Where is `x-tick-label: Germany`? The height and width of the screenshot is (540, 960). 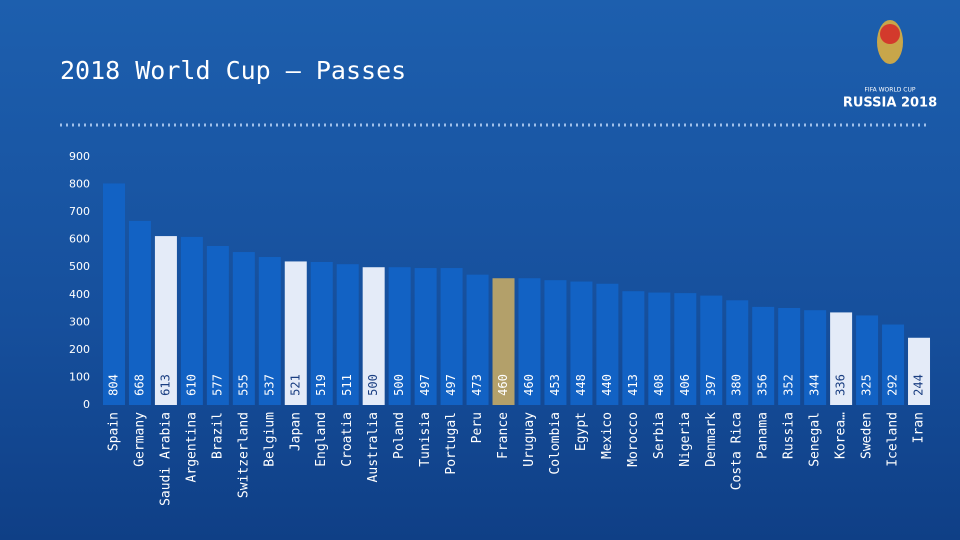
x-tick-label: Germany is located at coordinates (139, 439).